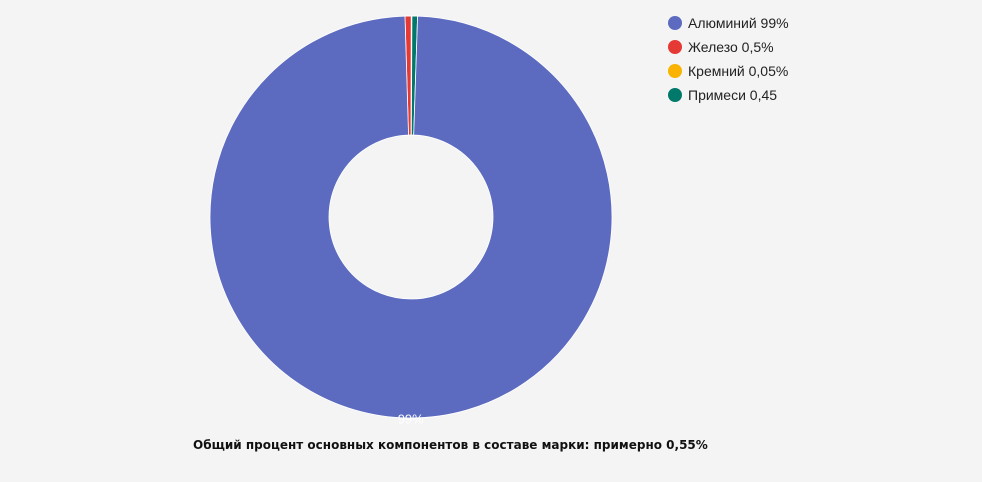 This screenshot has height=482, width=982. I want to click on slice-data-label-0: 99%, so click(411, 418).